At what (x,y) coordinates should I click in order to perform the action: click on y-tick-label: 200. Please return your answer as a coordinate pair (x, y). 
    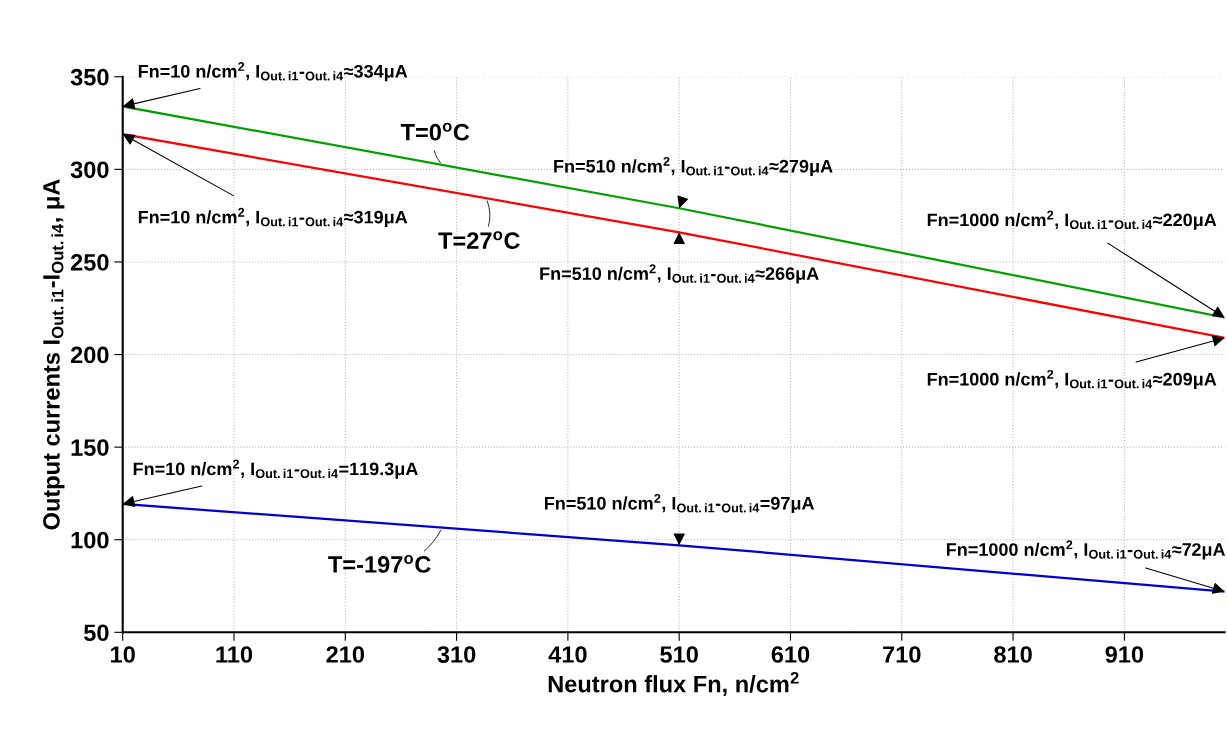
    Looking at the image, I should click on (89, 355).